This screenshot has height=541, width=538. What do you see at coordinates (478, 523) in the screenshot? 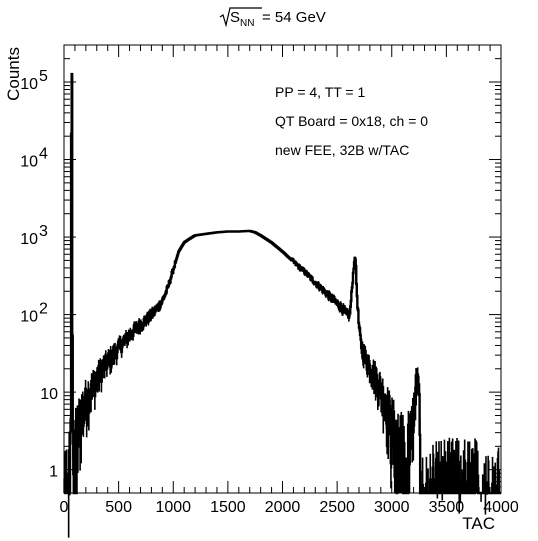
I see `x-axis-title: TAC` at bounding box center [478, 523].